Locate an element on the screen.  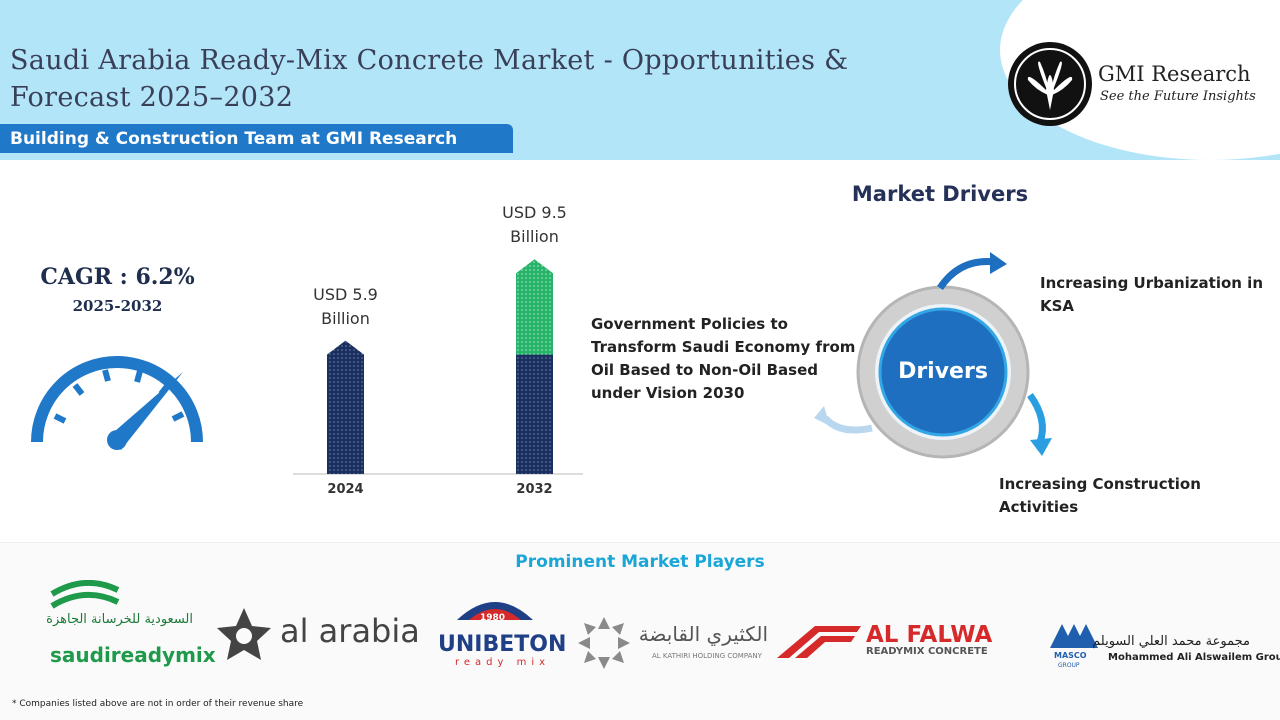
logo-text: UNIBETON is located at coordinates (502, 644).